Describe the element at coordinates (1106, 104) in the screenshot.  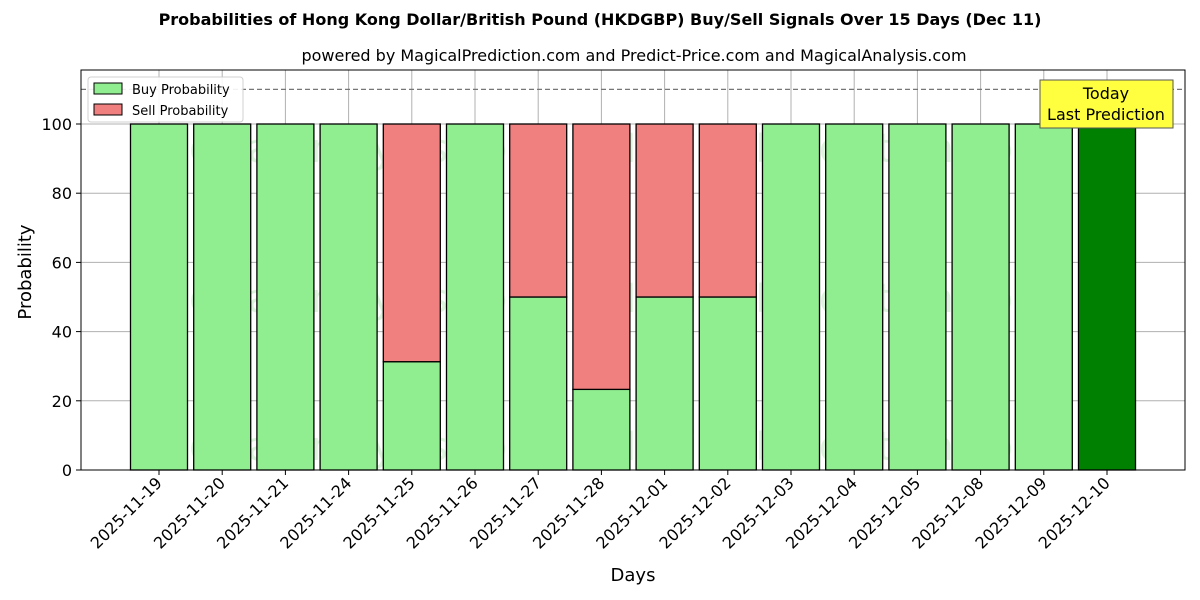
I see `today-annotation` at that location.